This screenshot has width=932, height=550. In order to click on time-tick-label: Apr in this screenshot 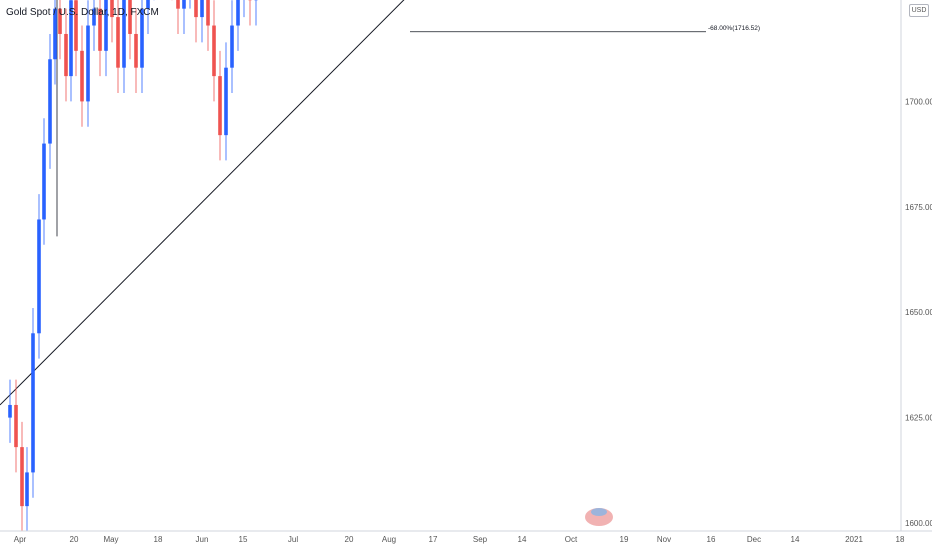, I will do `click(20, 539)`.